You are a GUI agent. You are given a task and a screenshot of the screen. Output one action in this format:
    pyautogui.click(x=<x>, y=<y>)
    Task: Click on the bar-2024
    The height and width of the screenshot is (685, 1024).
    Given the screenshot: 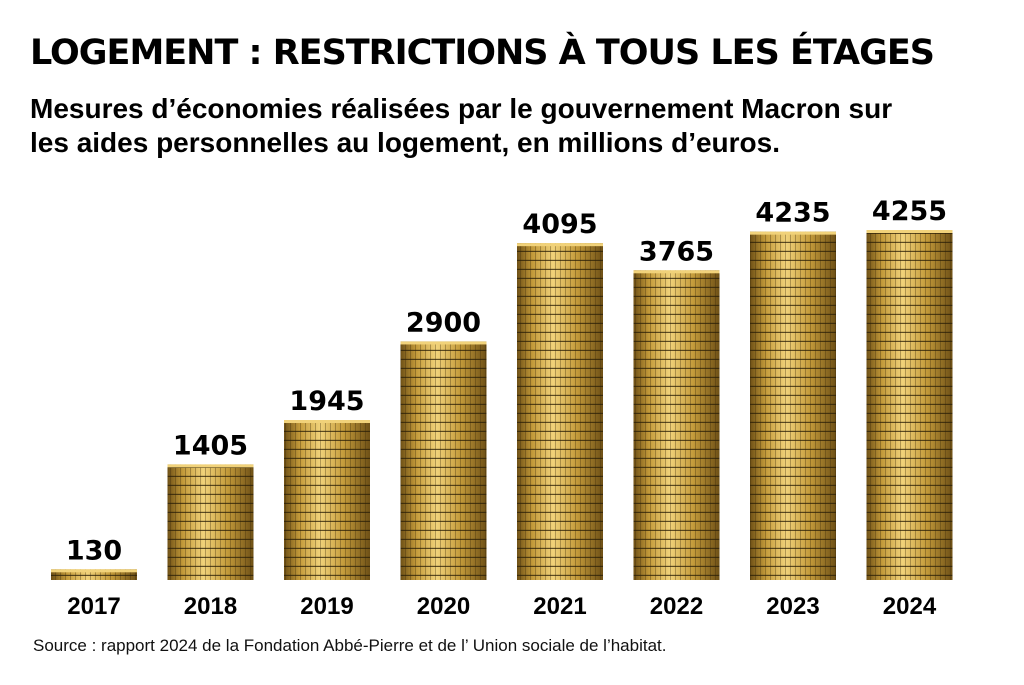 What is the action you would take?
    pyautogui.click(x=909, y=405)
    